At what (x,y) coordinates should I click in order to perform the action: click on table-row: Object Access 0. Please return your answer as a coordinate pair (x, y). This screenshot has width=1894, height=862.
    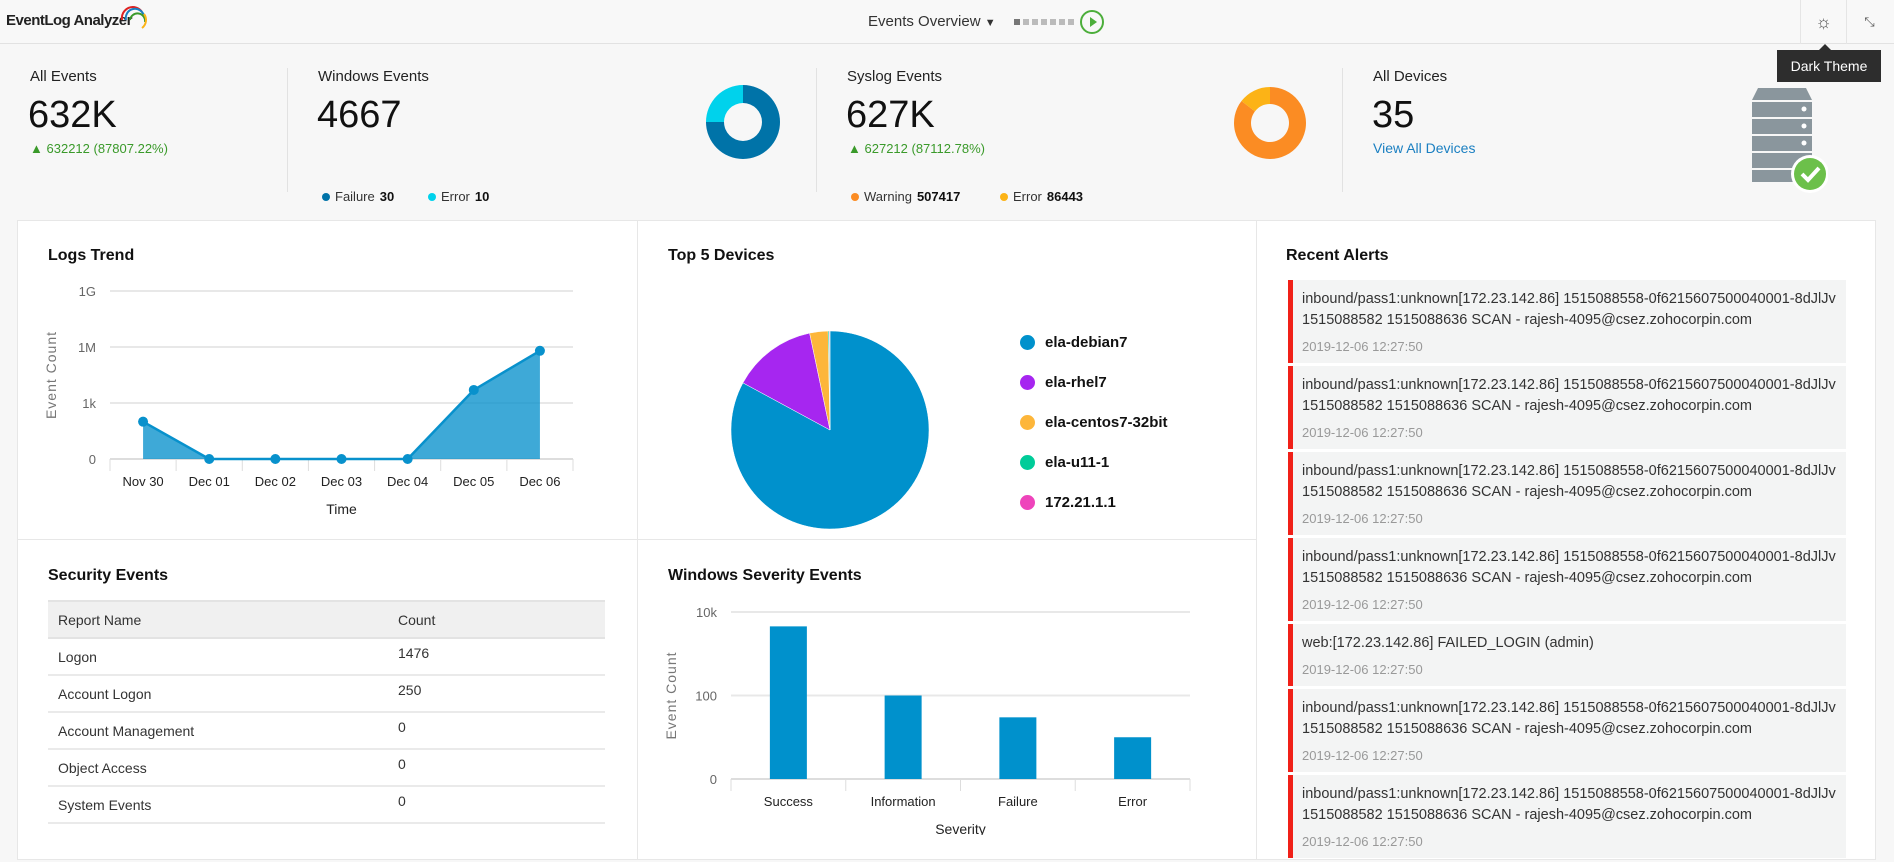
    Looking at the image, I should click on (326, 768).